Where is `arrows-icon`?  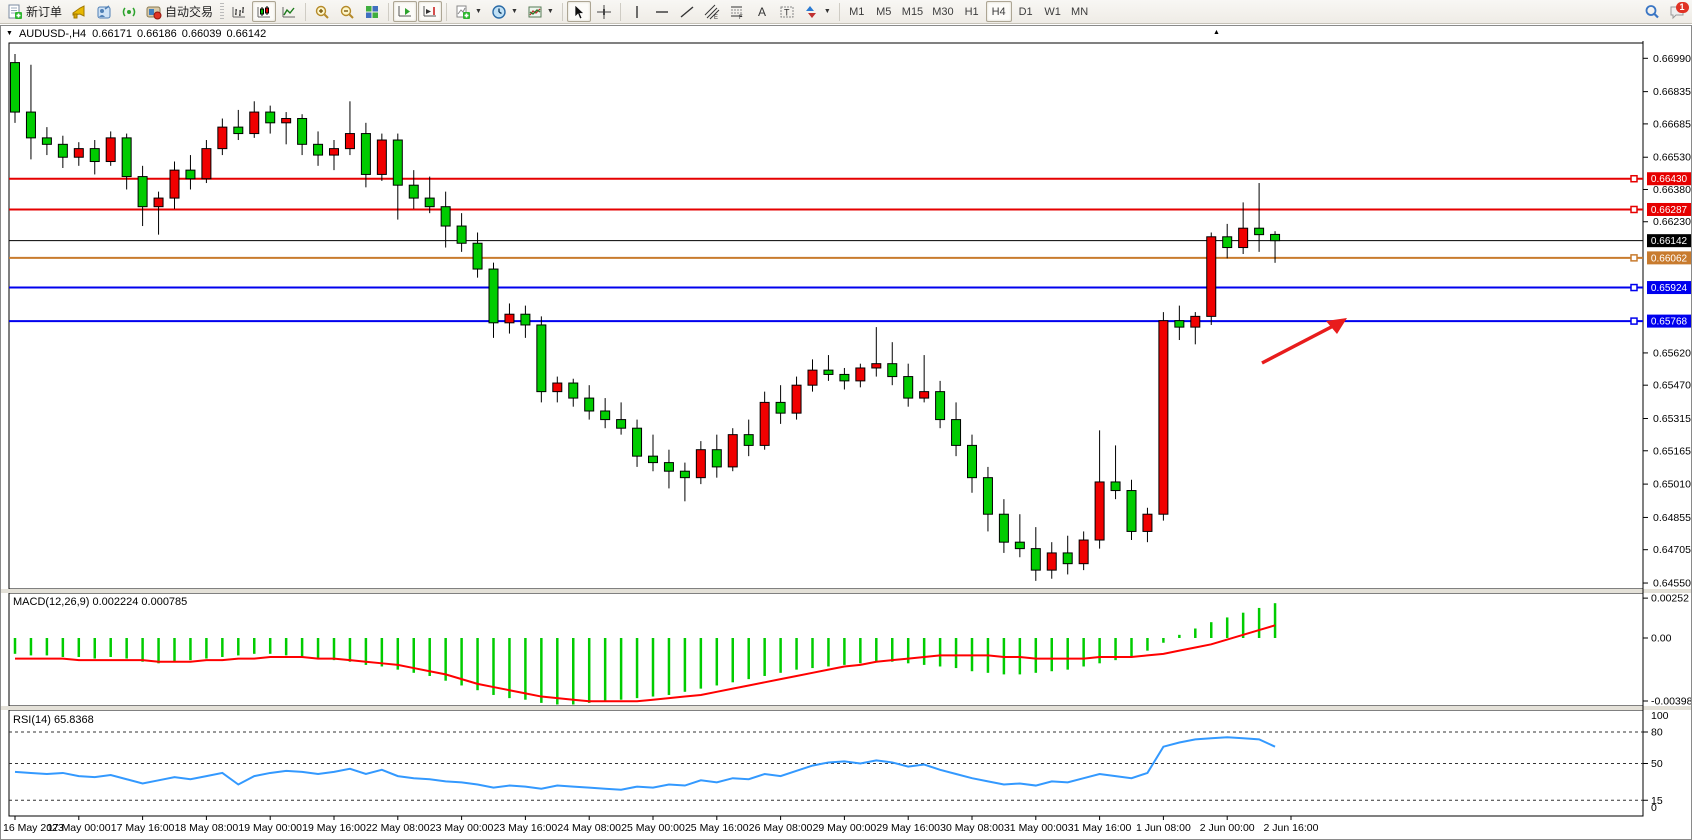
arrows-icon is located at coordinates (810, 11).